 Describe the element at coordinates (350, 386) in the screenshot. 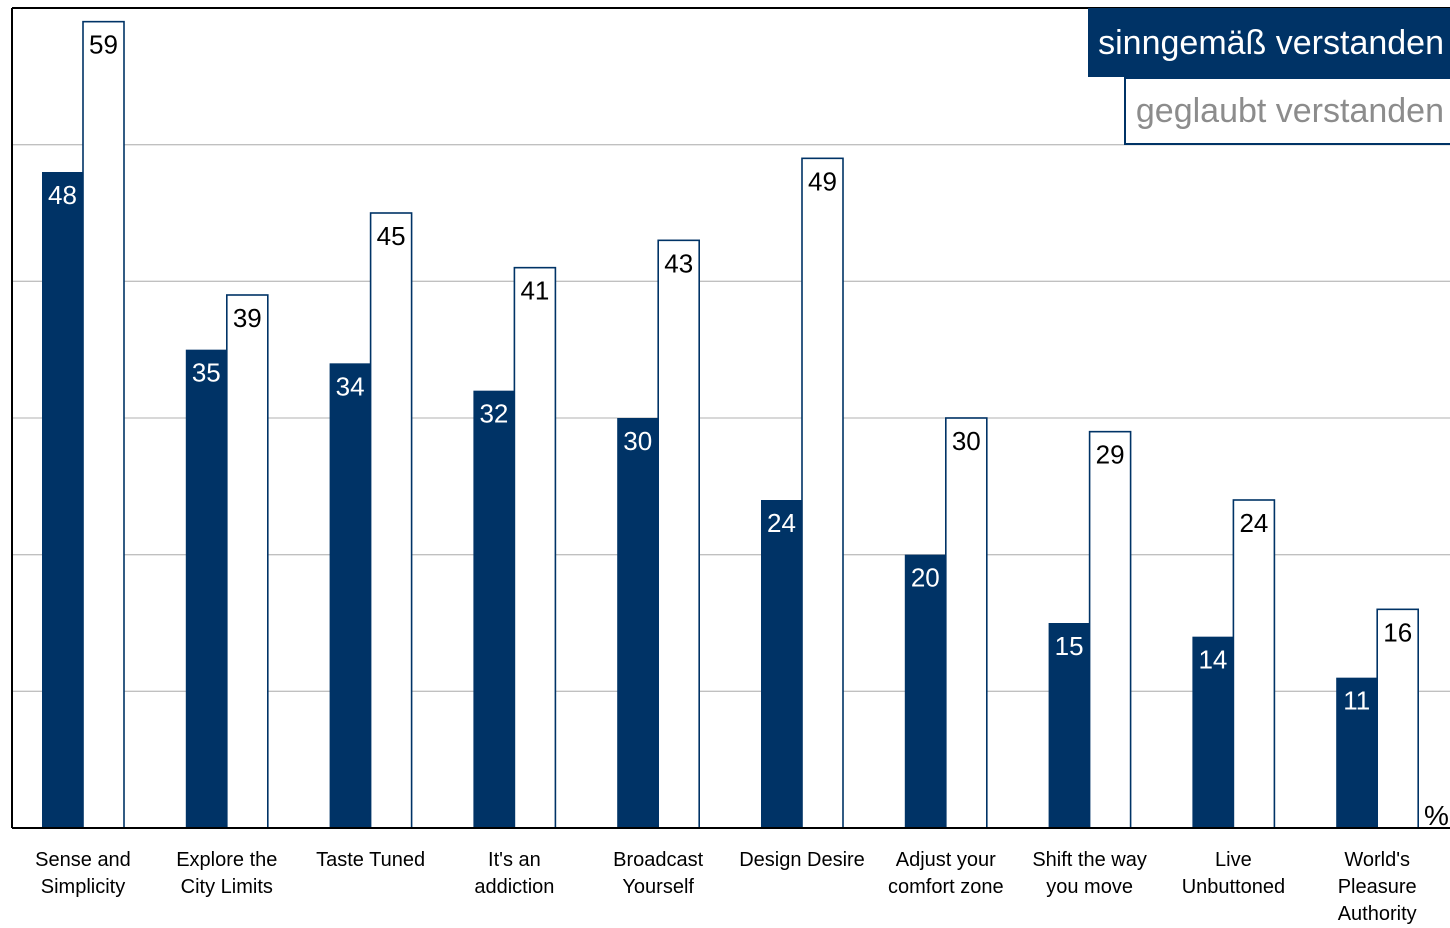

I see `data-label: 34` at that location.